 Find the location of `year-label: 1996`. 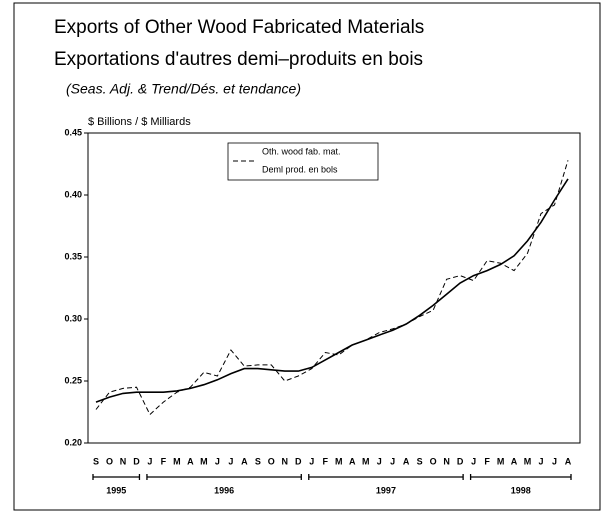

year-label: 1996 is located at coordinates (224, 490).